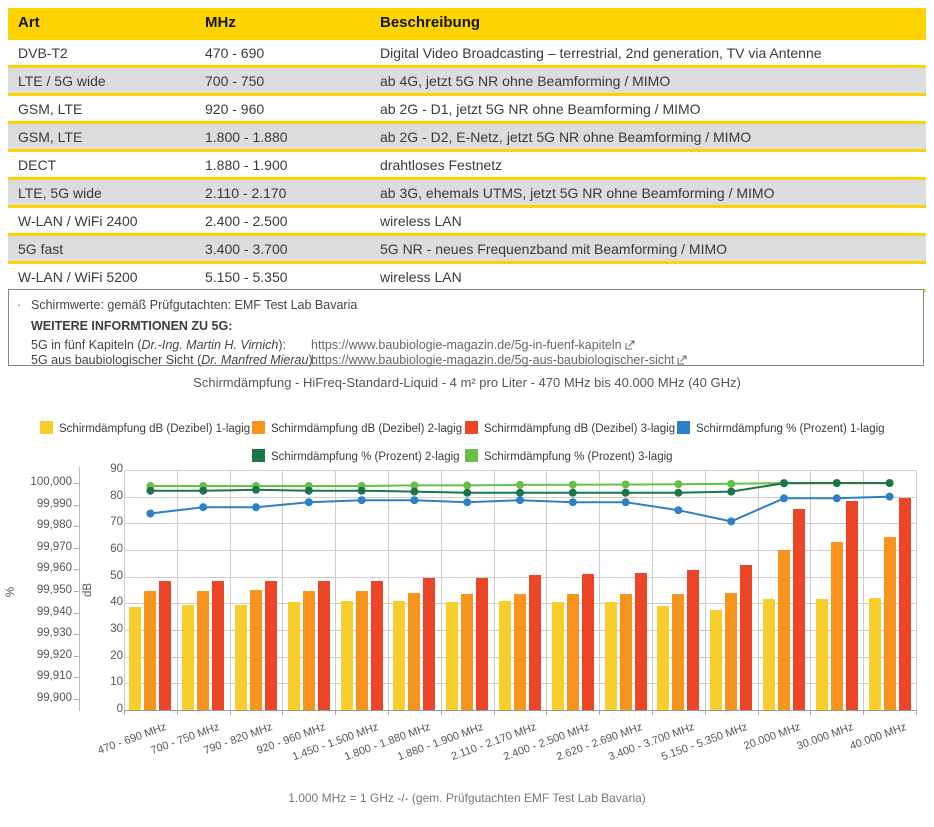  What do you see at coordinates (246, 276) in the screenshot?
I see `table-cell-mhz: 5.150 - 5.350` at bounding box center [246, 276].